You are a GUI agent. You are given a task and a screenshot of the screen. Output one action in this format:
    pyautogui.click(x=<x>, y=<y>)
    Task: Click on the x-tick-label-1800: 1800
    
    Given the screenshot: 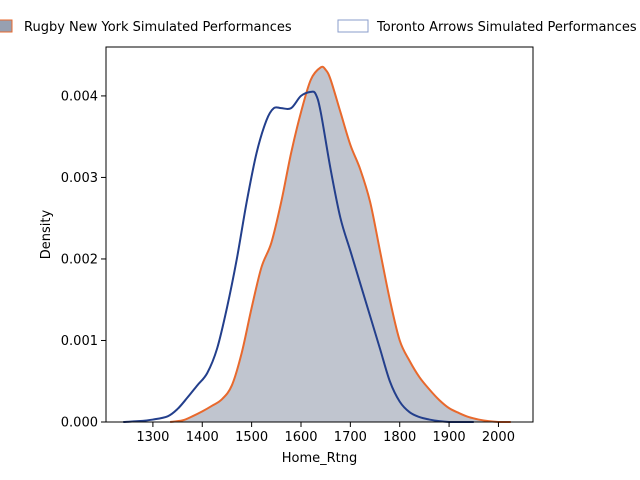 What is the action you would take?
    pyautogui.click(x=399, y=437)
    